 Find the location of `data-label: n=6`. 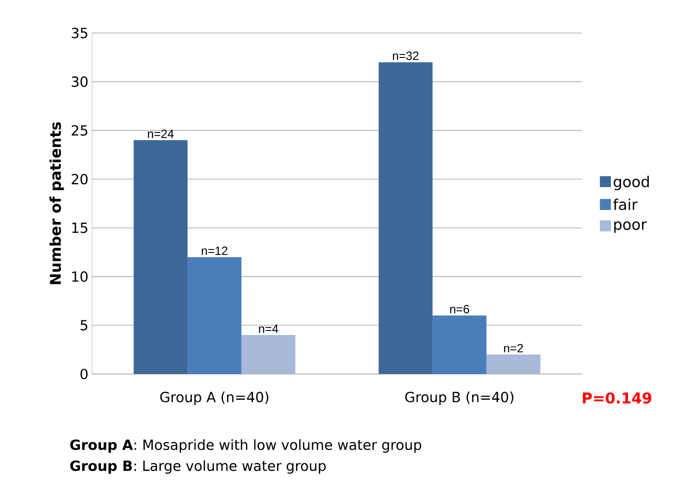

data-label: n=6 is located at coordinates (460, 309).